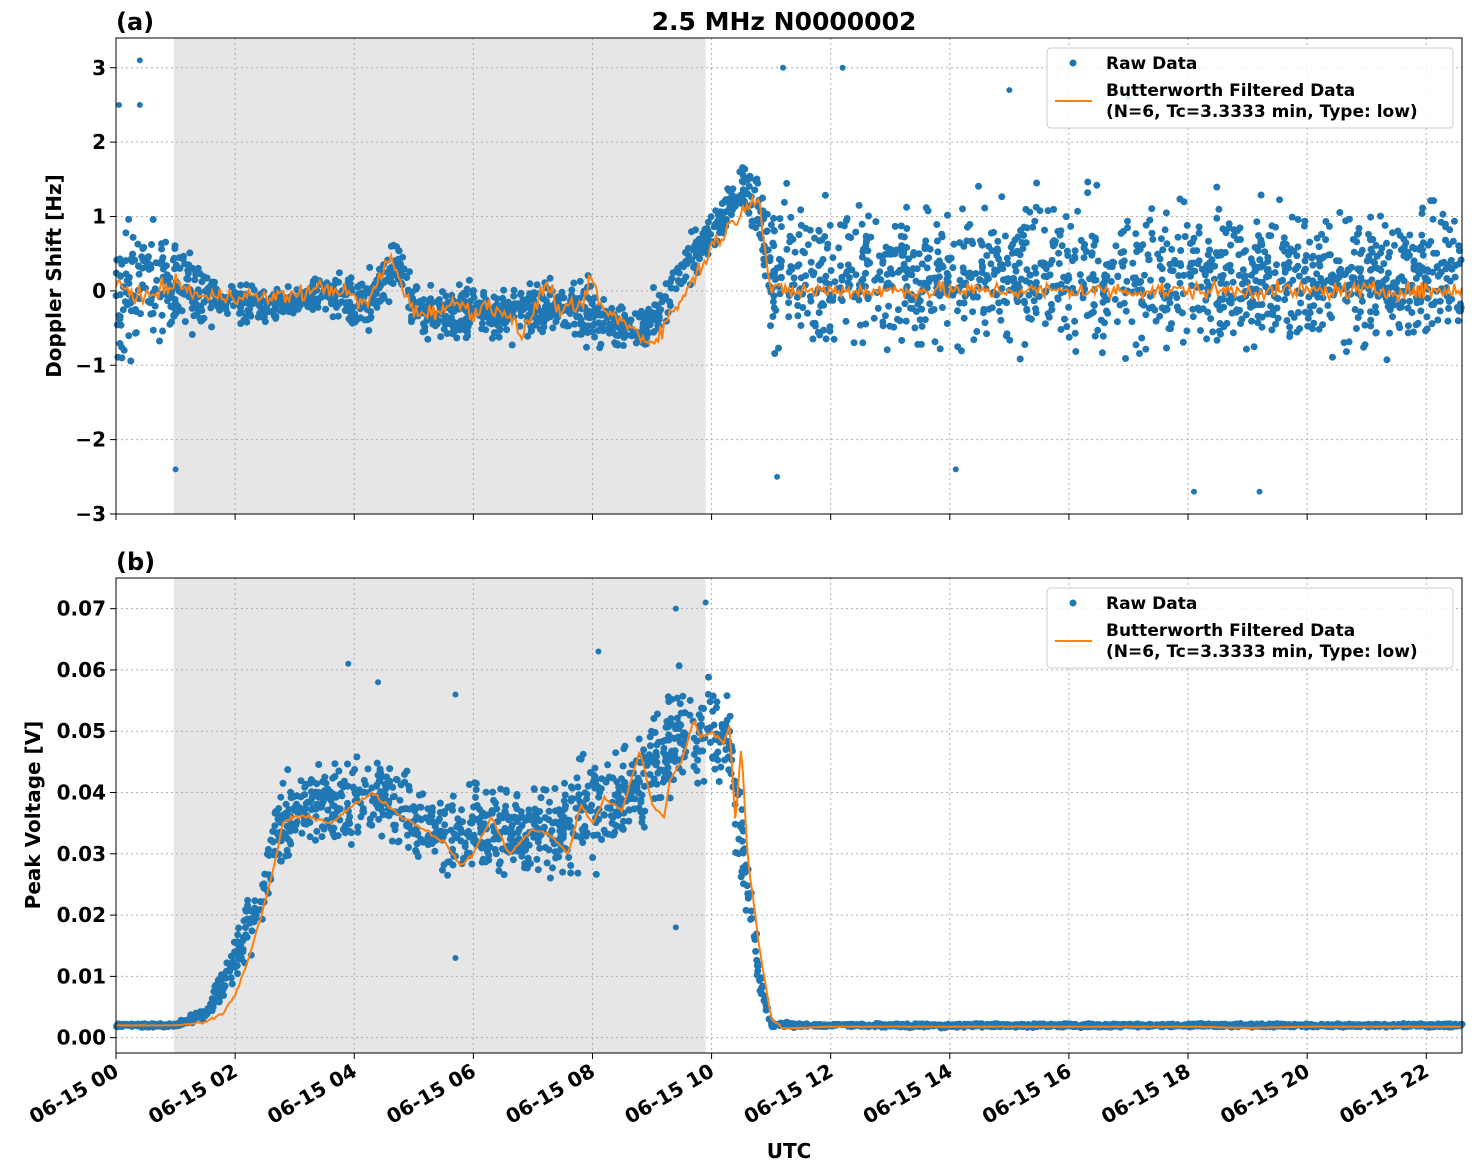 The width and height of the screenshot is (1472, 1172). Describe the element at coordinates (1151, 604) in the screenshot. I see `panel-b-legend-raw-label: Raw Data` at that location.